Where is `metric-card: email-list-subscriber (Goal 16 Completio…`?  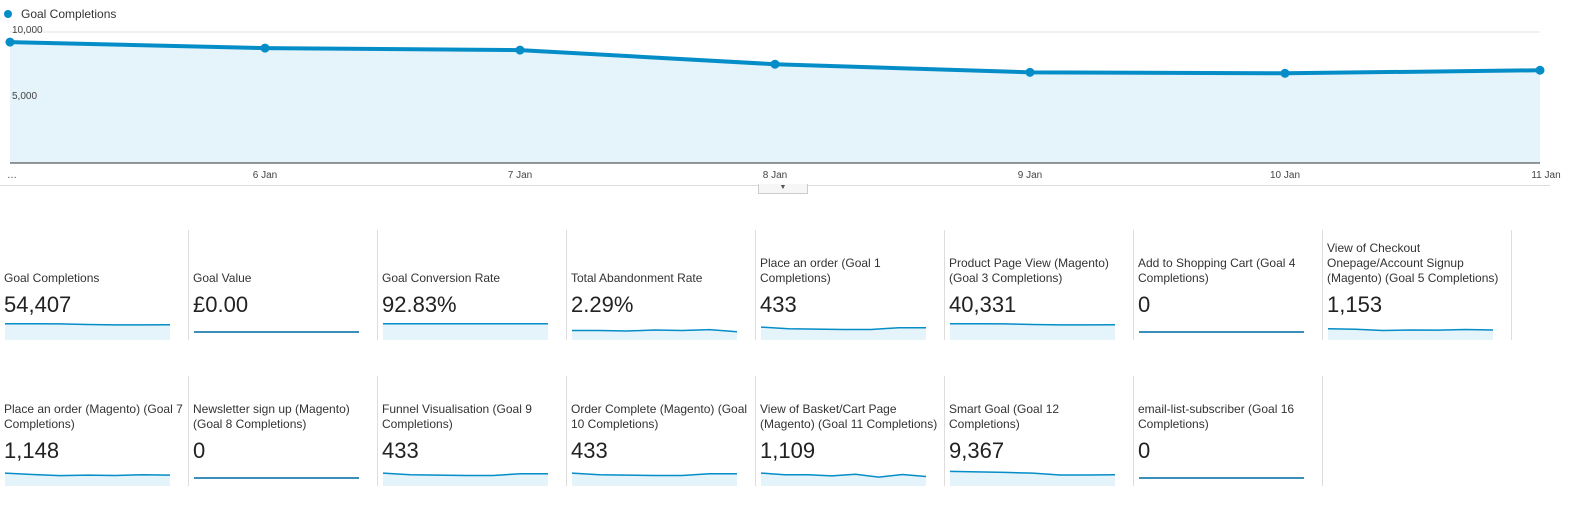 metric-card: email-list-subscriber (Goal 16 Completio… is located at coordinates (1228, 431).